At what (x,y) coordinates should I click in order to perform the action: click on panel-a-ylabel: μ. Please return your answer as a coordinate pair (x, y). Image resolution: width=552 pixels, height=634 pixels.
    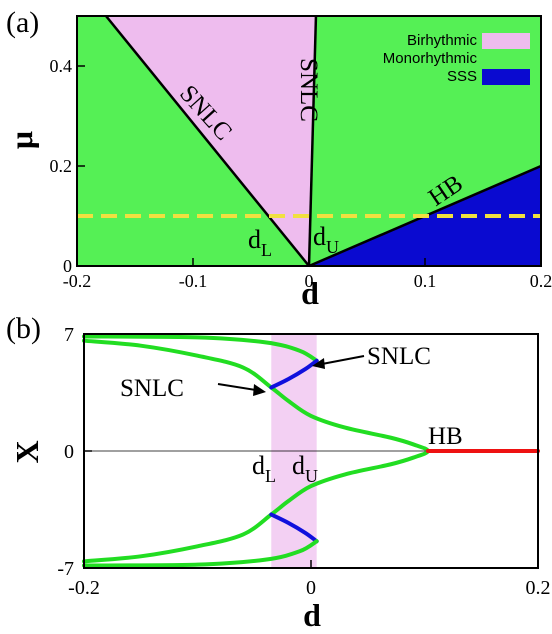
    Looking at the image, I should click on (21, 140).